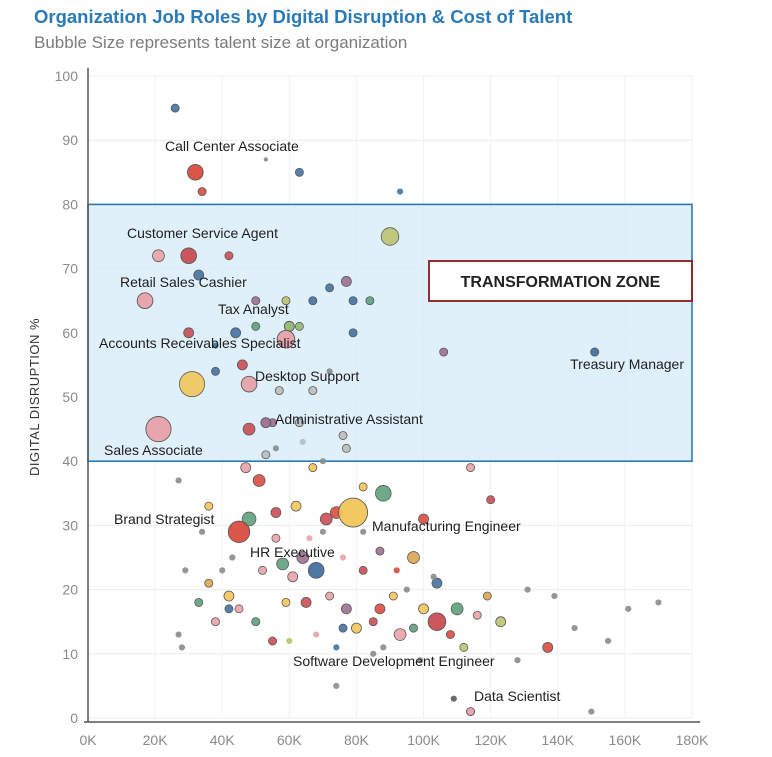 The width and height of the screenshot is (772, 757). I want to click on x-tick-label: 160K, so click(625, 740).